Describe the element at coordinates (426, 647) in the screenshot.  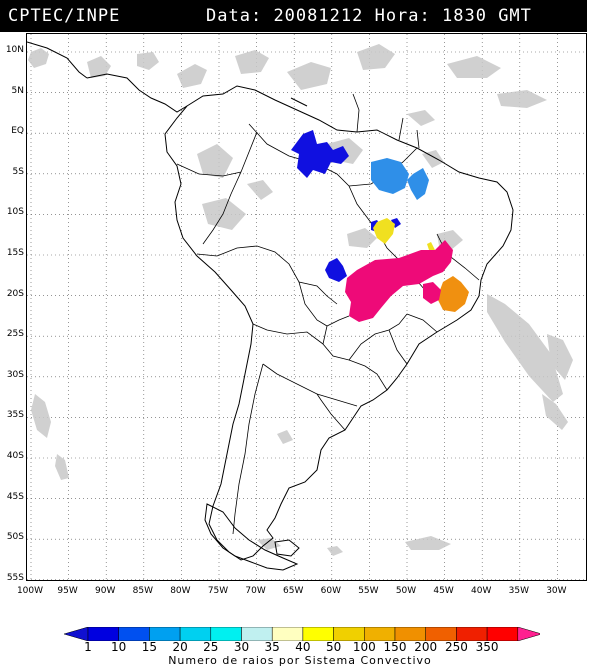
I see `colorbar-tick-label: 200` at that location.